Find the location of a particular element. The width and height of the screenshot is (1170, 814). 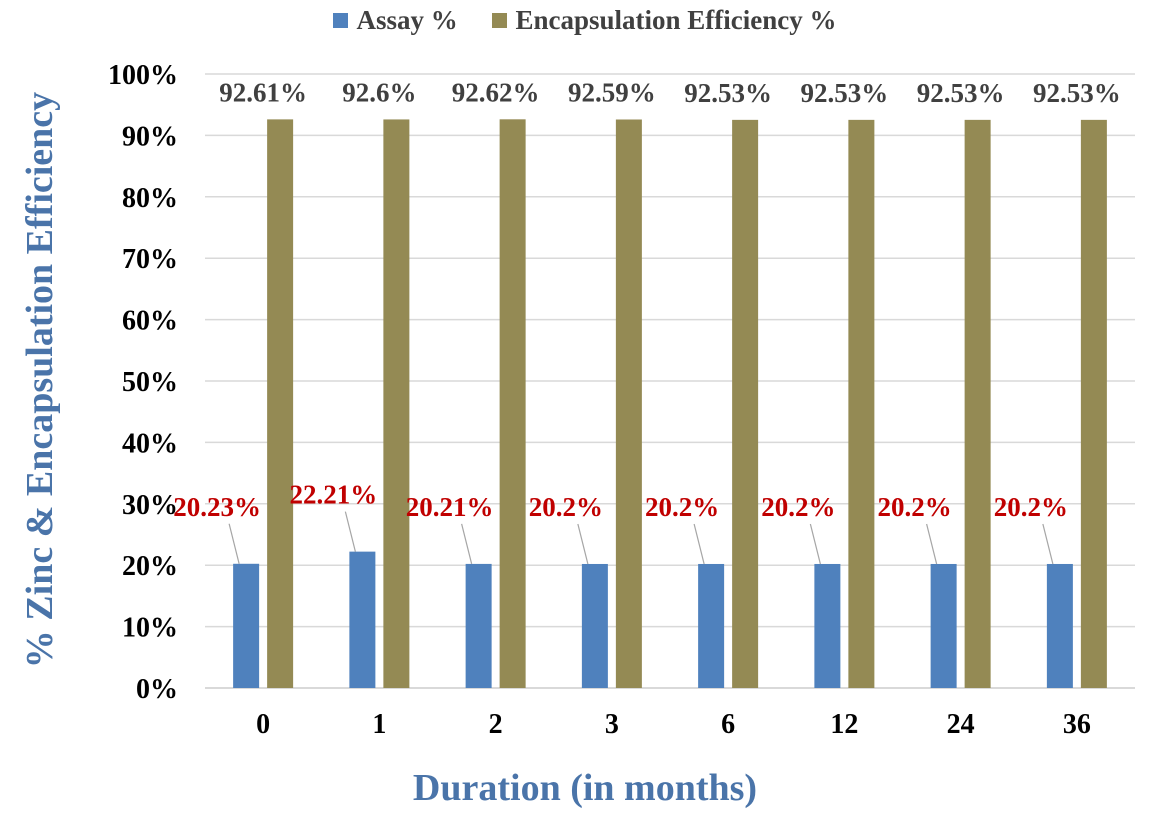

y-tick-label: 50% is located at coordinates (150, 382).